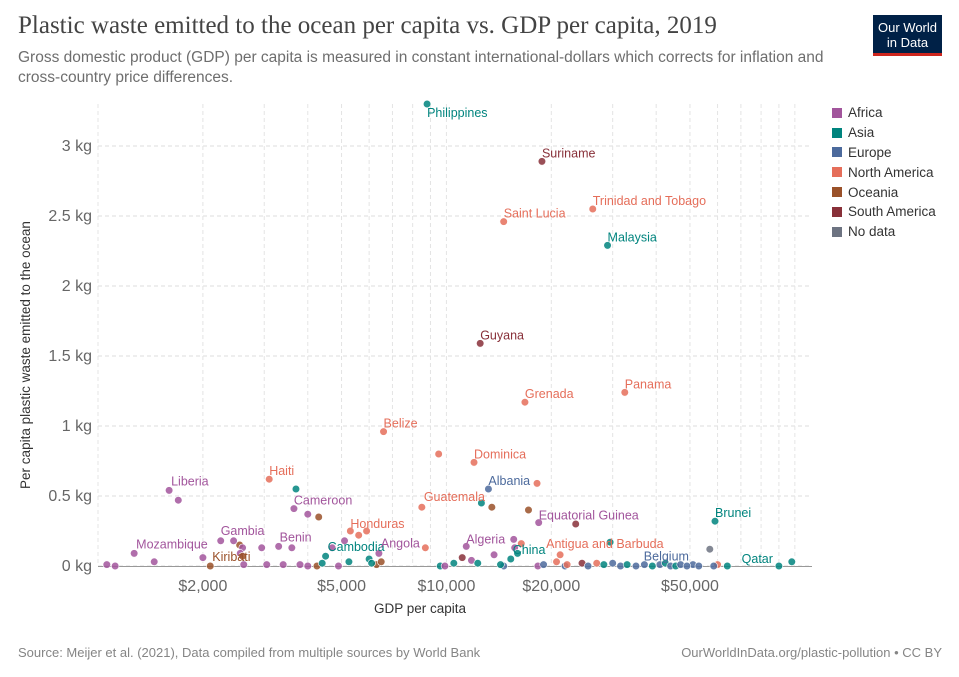  What do you see at coordinates (884, 212) in the screenshot?
I see `legend-item: South America` at bounding box center [884, 212].